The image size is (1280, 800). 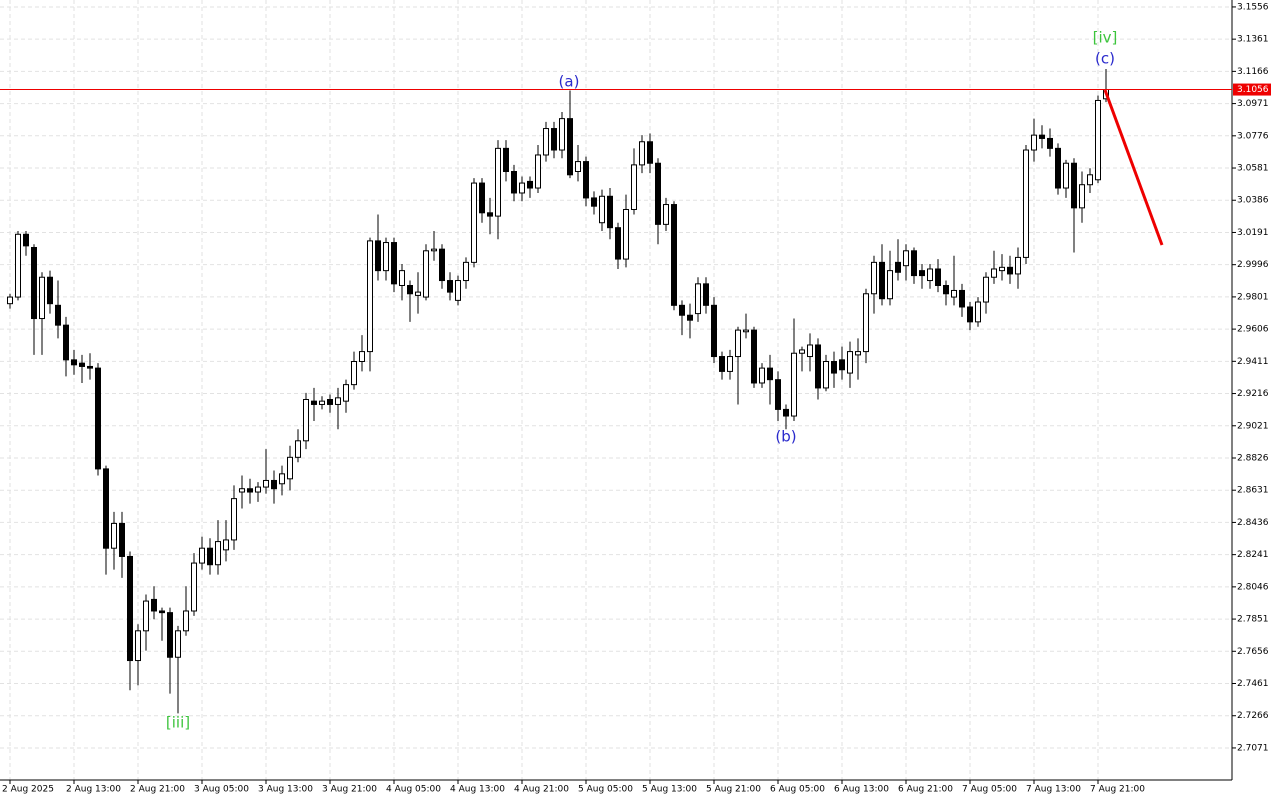 I want to click on y-tick-label: 2.9996, so click(x=1253, y=265).